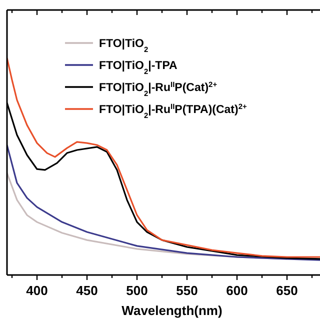 The width and height of the screenshot is (320, 320). I want to click on x-tick-label: 600, so click(237, 290).